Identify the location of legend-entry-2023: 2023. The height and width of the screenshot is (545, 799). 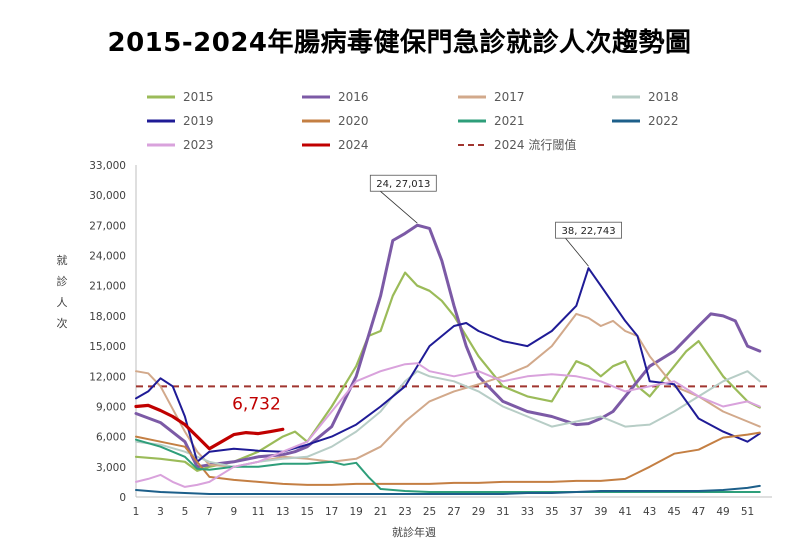
(198, 145).